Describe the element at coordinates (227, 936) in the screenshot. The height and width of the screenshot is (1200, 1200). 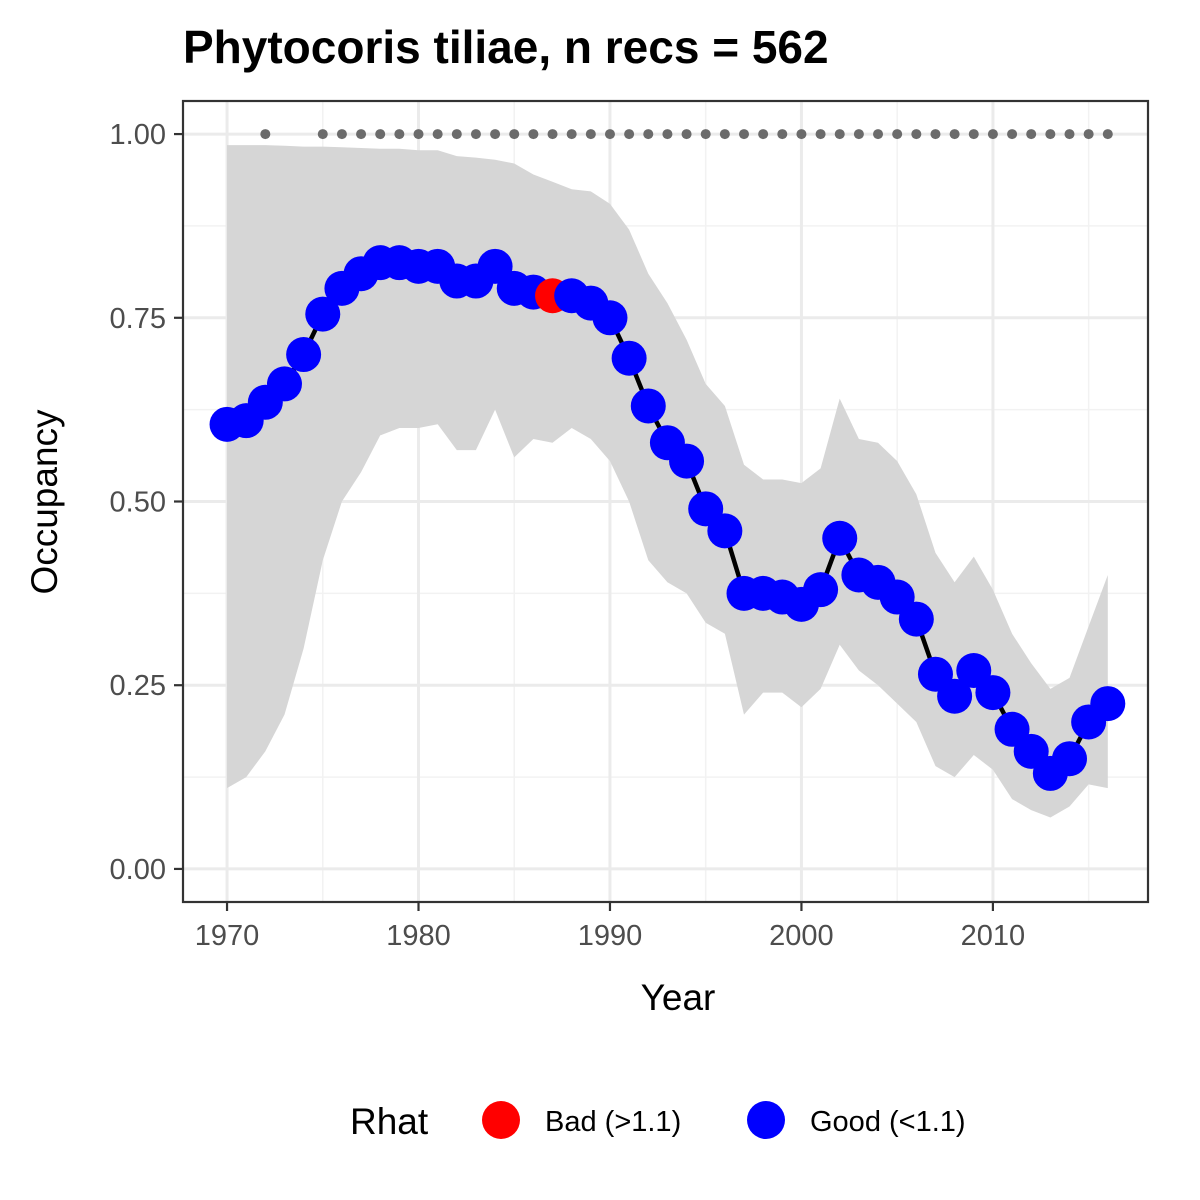
I see `x-tick-label: 1970` at that location.